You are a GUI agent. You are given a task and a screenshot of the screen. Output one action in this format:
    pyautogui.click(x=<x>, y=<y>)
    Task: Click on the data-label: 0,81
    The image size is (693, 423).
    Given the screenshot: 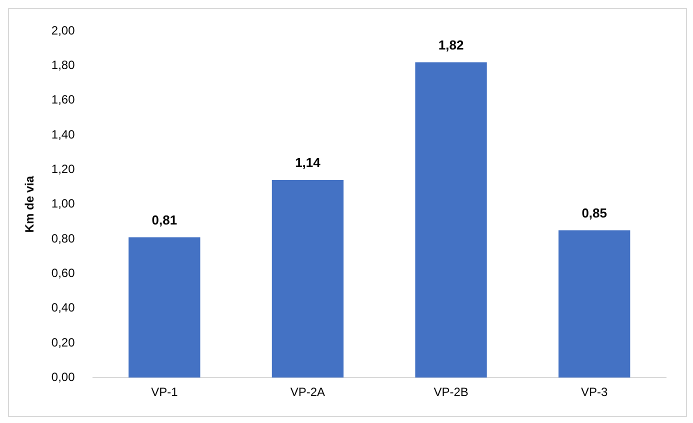 What is the action you would take?
    pyautogui.click(x=165, y=220)
    